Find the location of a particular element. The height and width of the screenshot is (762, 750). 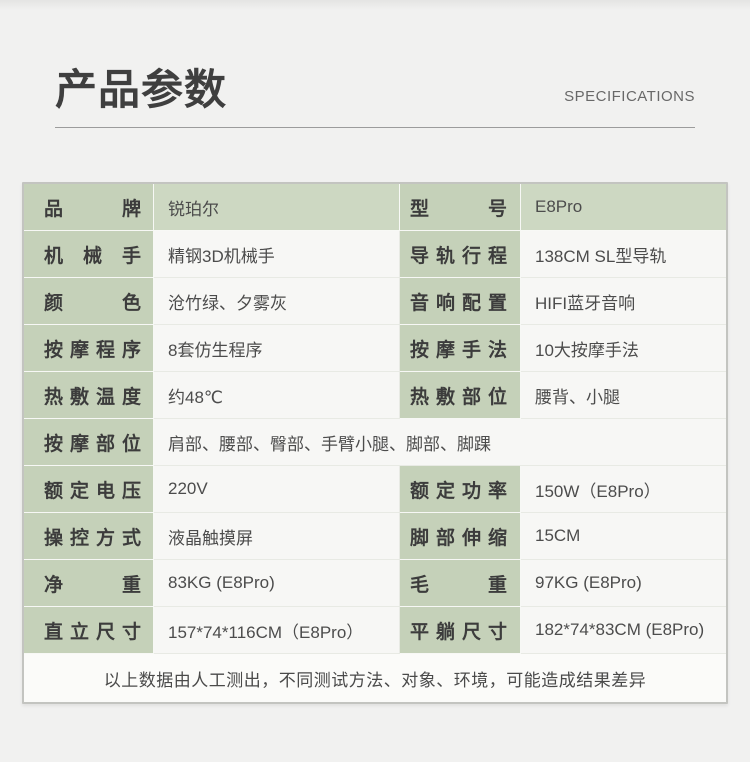

spec-label-voltage: 额定电压 is located at coordinates (89, 489).